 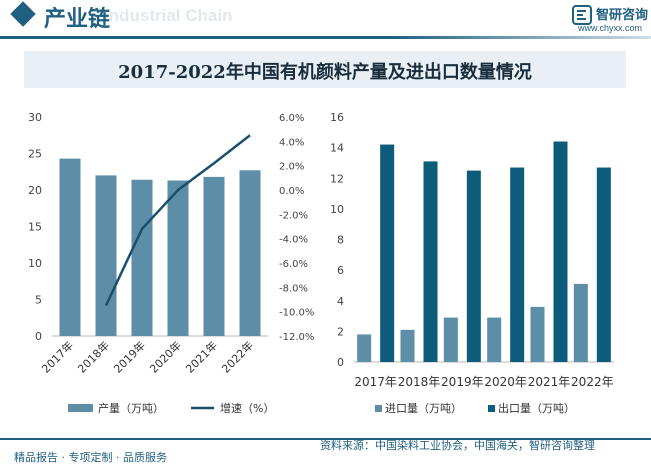 I want to click on y-tick-label: 12, so click(x=337, y=178).